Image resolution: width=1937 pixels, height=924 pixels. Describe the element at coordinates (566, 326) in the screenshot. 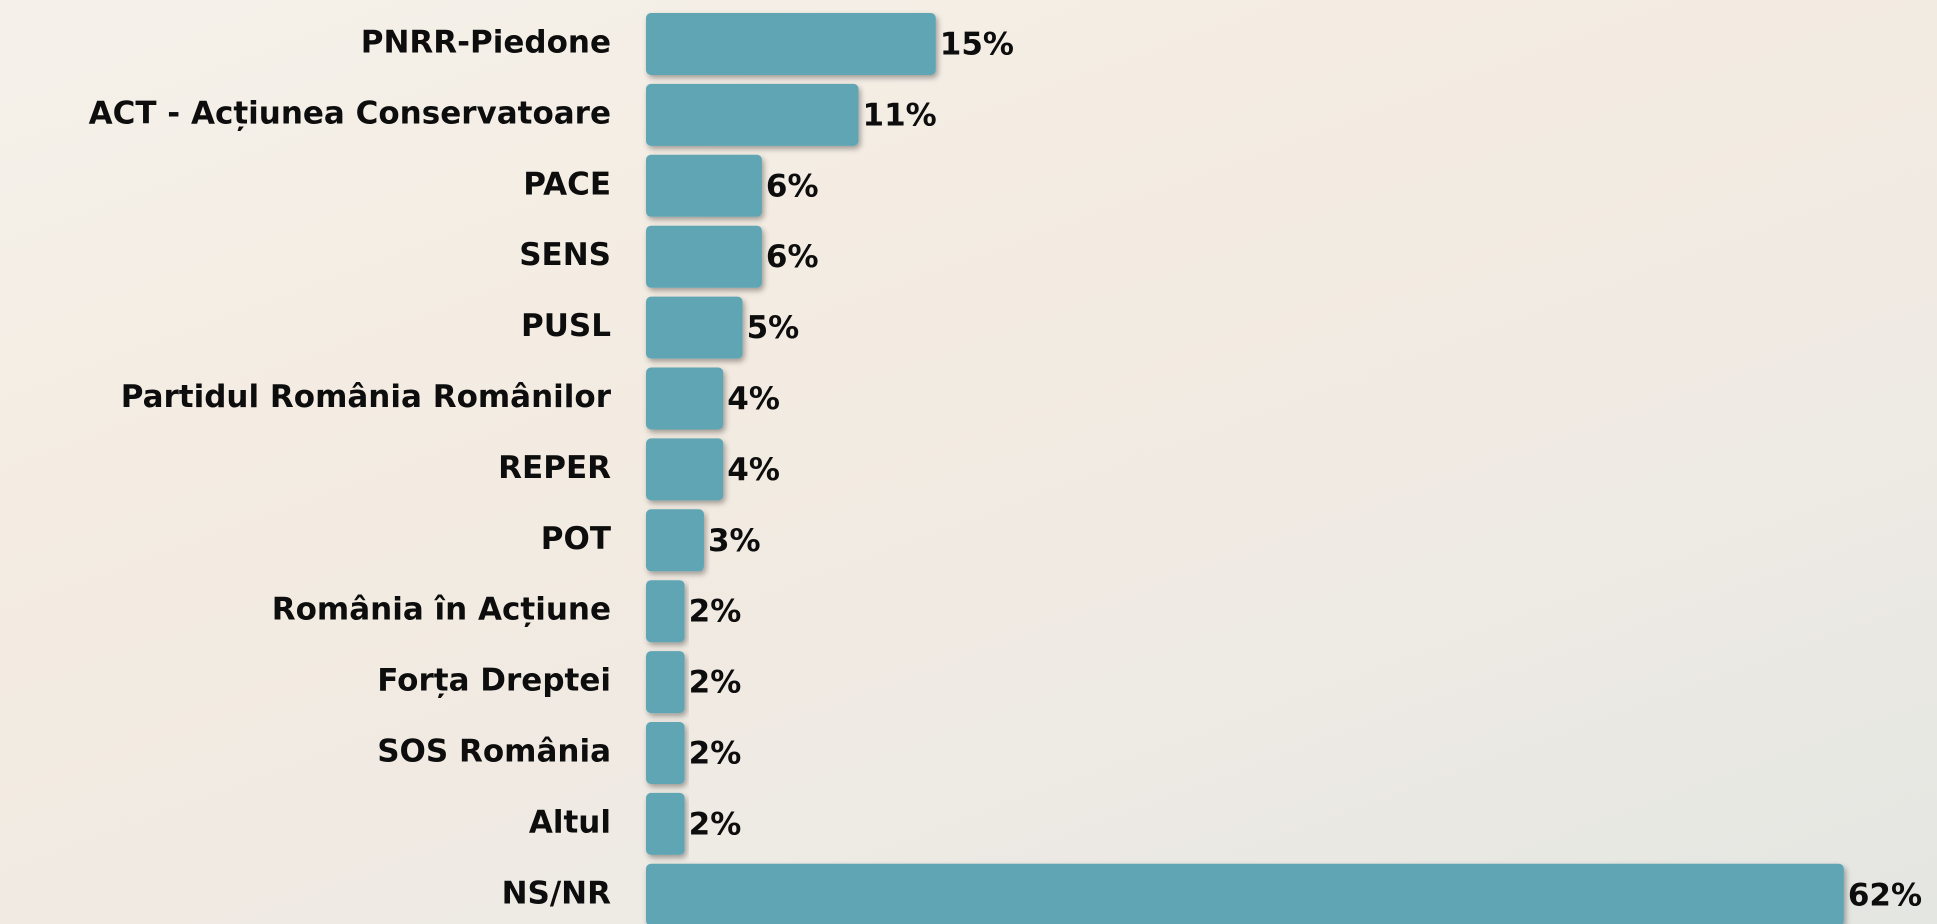

I see `category-label: PUSL` at that location.